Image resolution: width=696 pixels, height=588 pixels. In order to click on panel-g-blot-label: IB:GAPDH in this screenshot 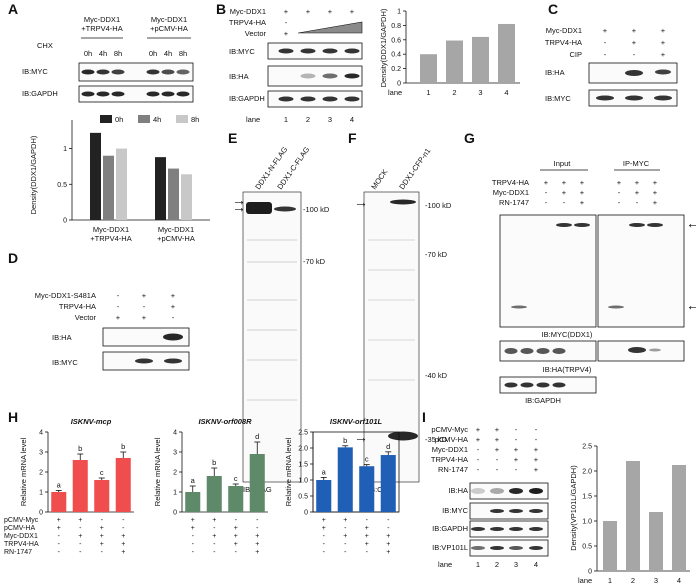, I will do `click(543, 400)`.